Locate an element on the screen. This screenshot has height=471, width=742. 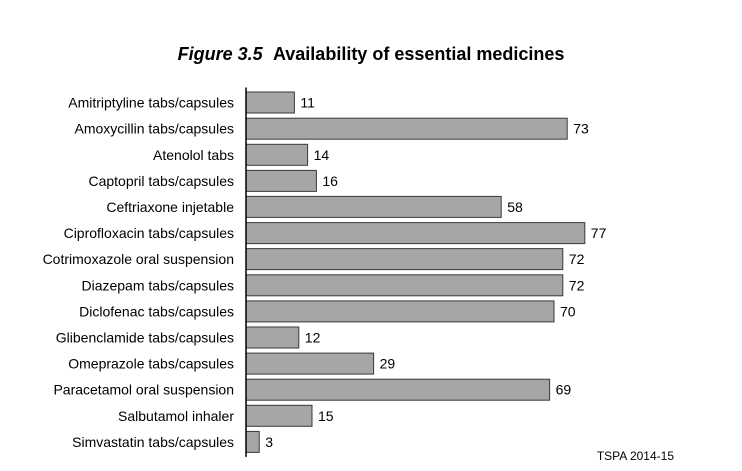
category-label: Paracetamol oral suspension is located at coordinates (143, 390).